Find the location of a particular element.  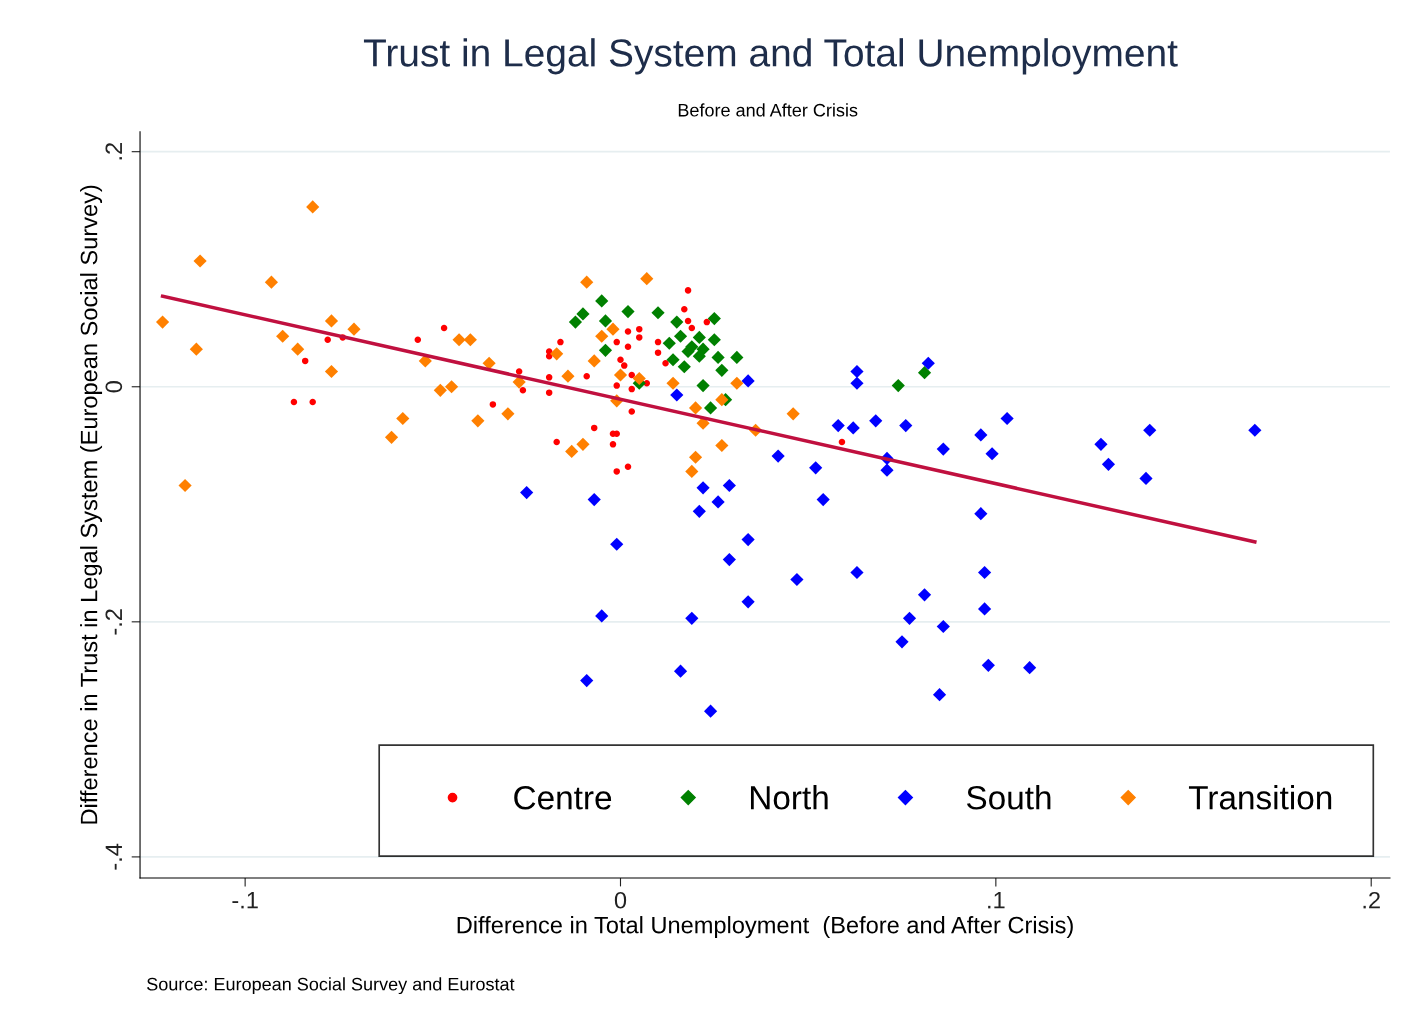

chart-title: Trust in Legal System and Total Unemployment is located at coordinates (770, 56).